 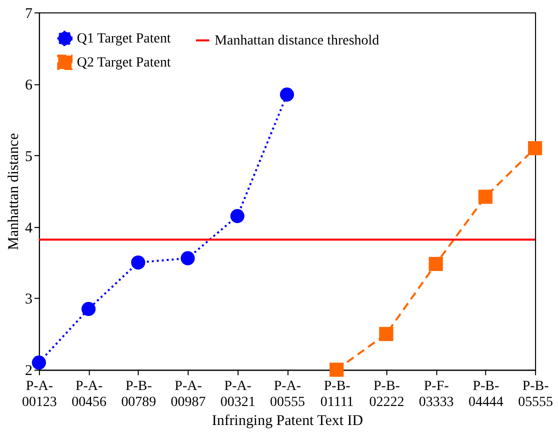 What do you see at coordinates (486, 394) in the screenshot?
I see `x-tick-label: P-B- 04444` at bounding box center [486, 394].